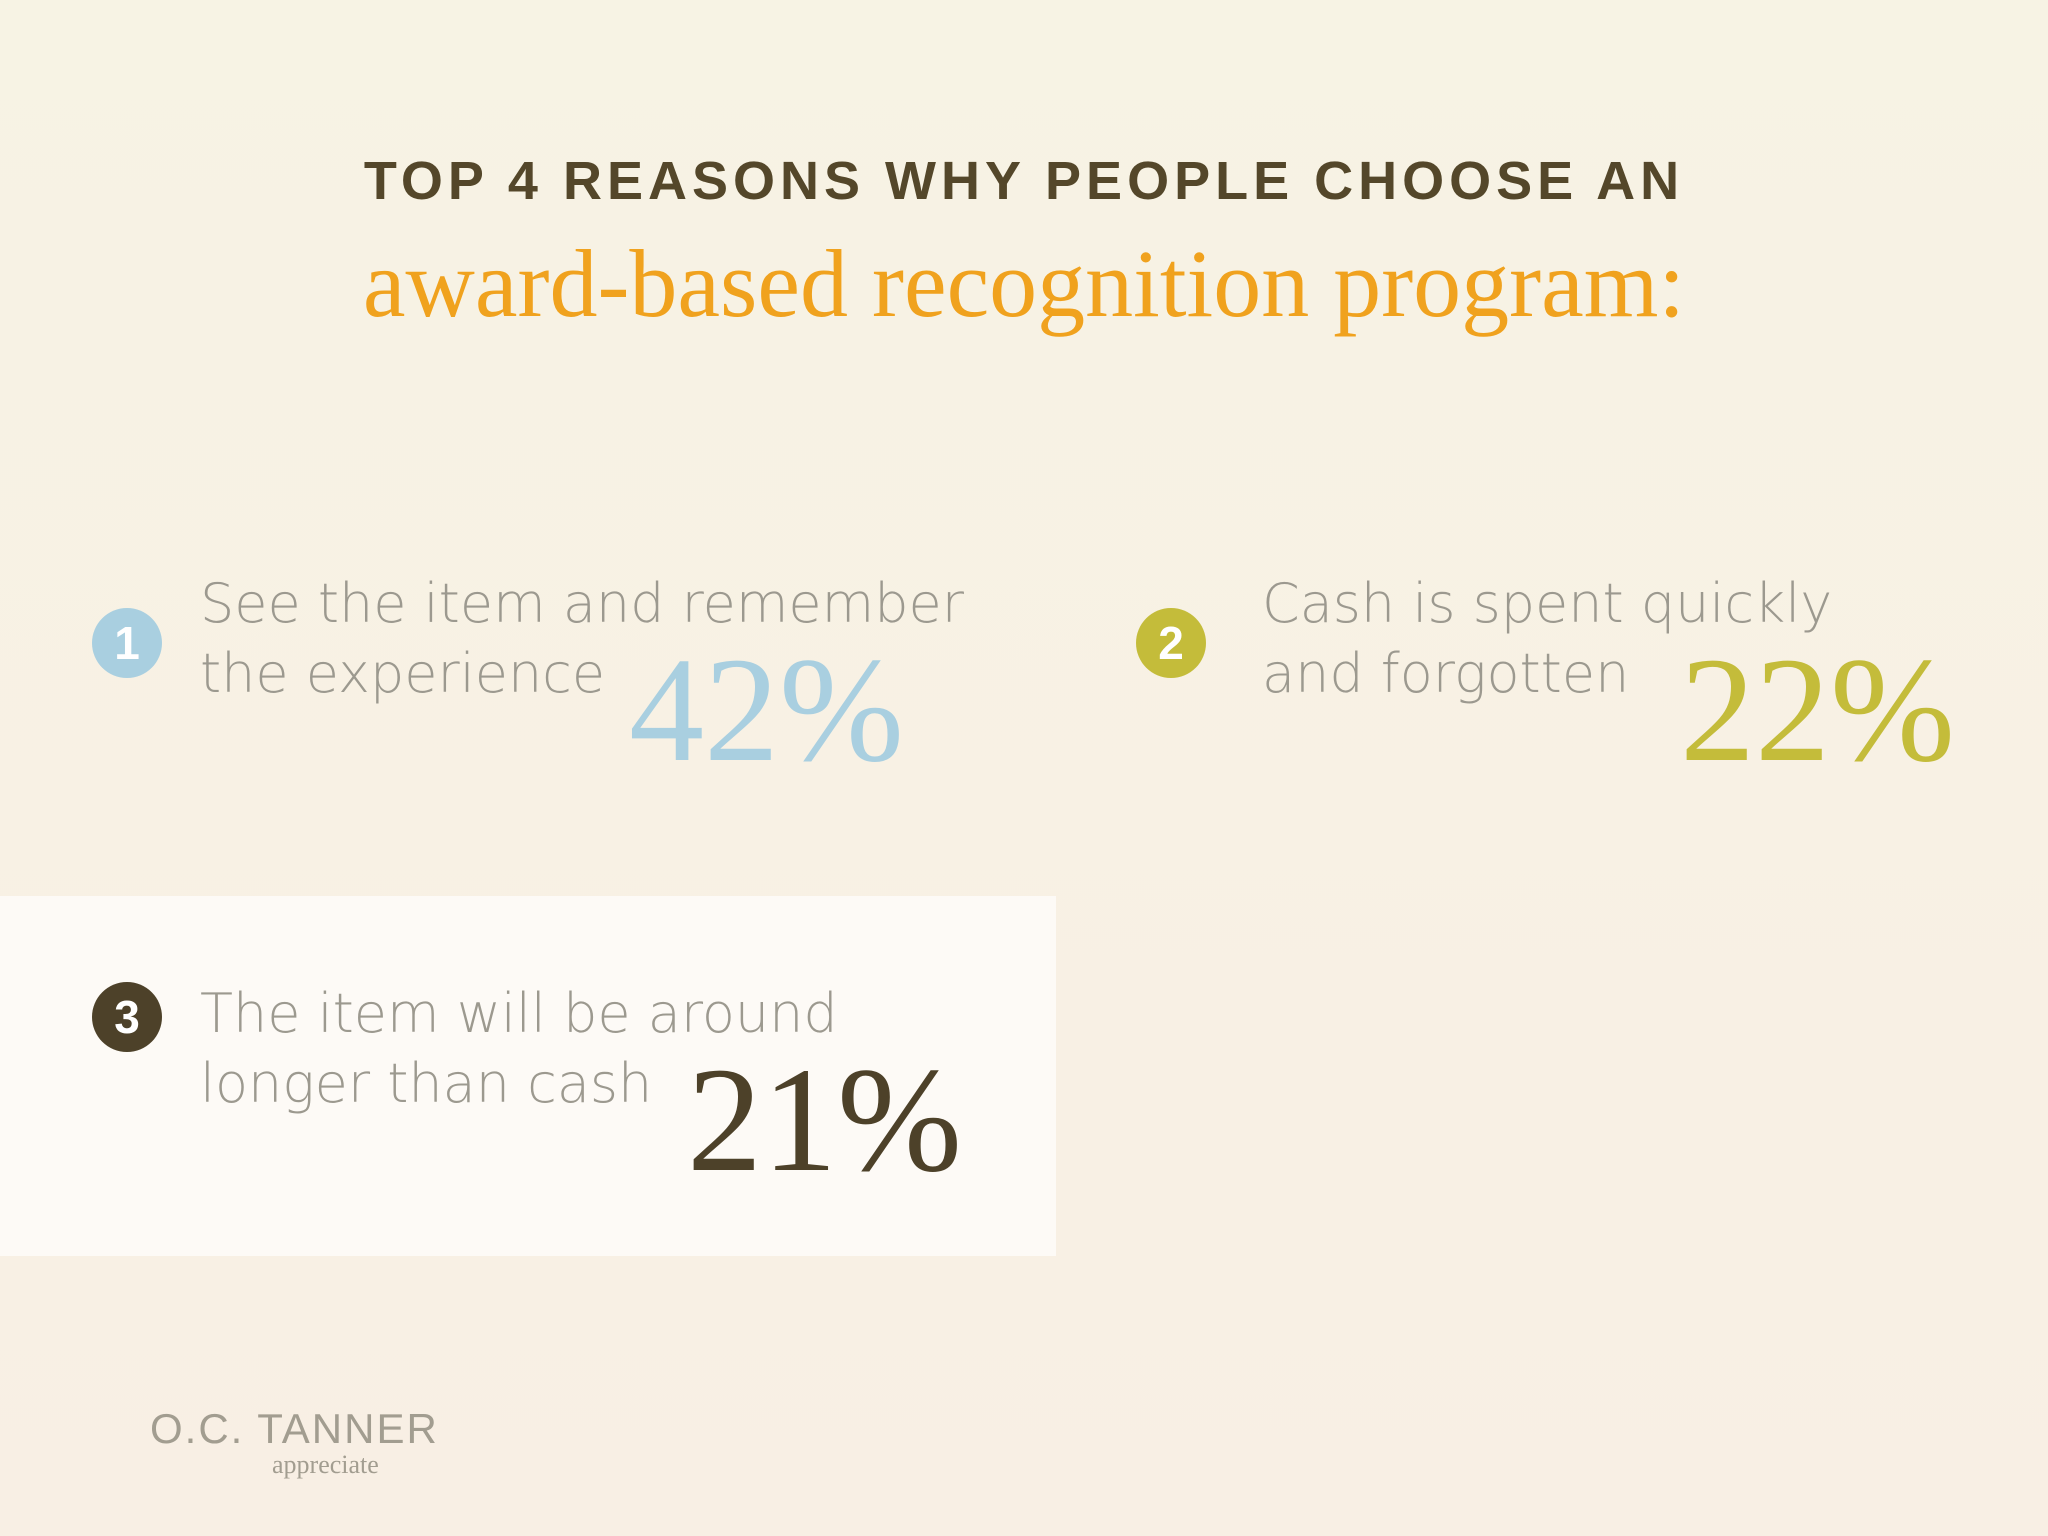  I want to click on logo-brand: O.C. TANNER, so click(294, 1428).